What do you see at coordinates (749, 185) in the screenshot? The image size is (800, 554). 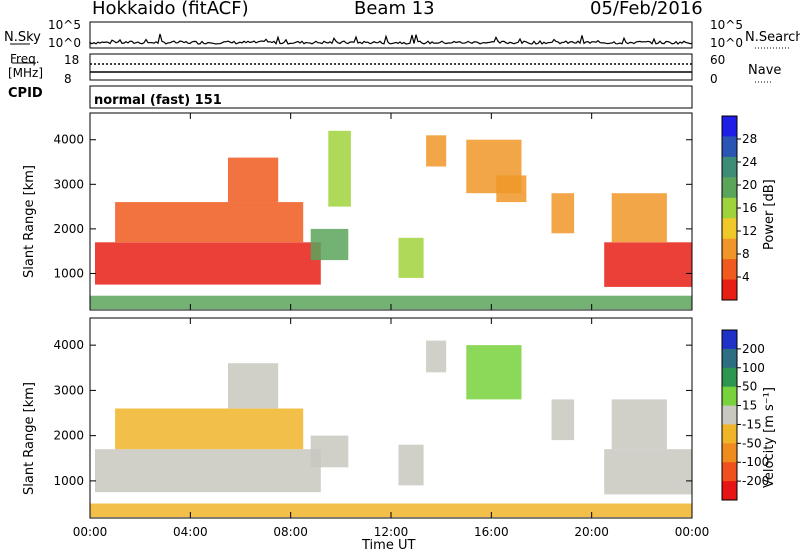 I see `power-colorbar-tick-label: 20` at bounding box center [749, 185].